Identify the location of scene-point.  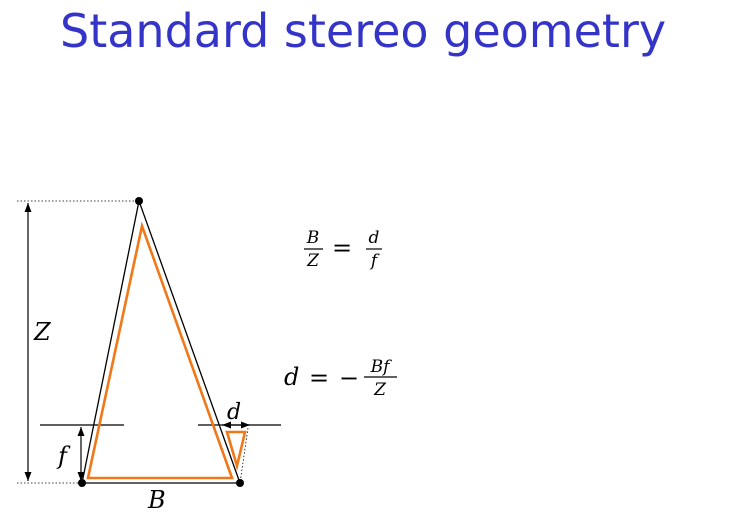
(139, 201).